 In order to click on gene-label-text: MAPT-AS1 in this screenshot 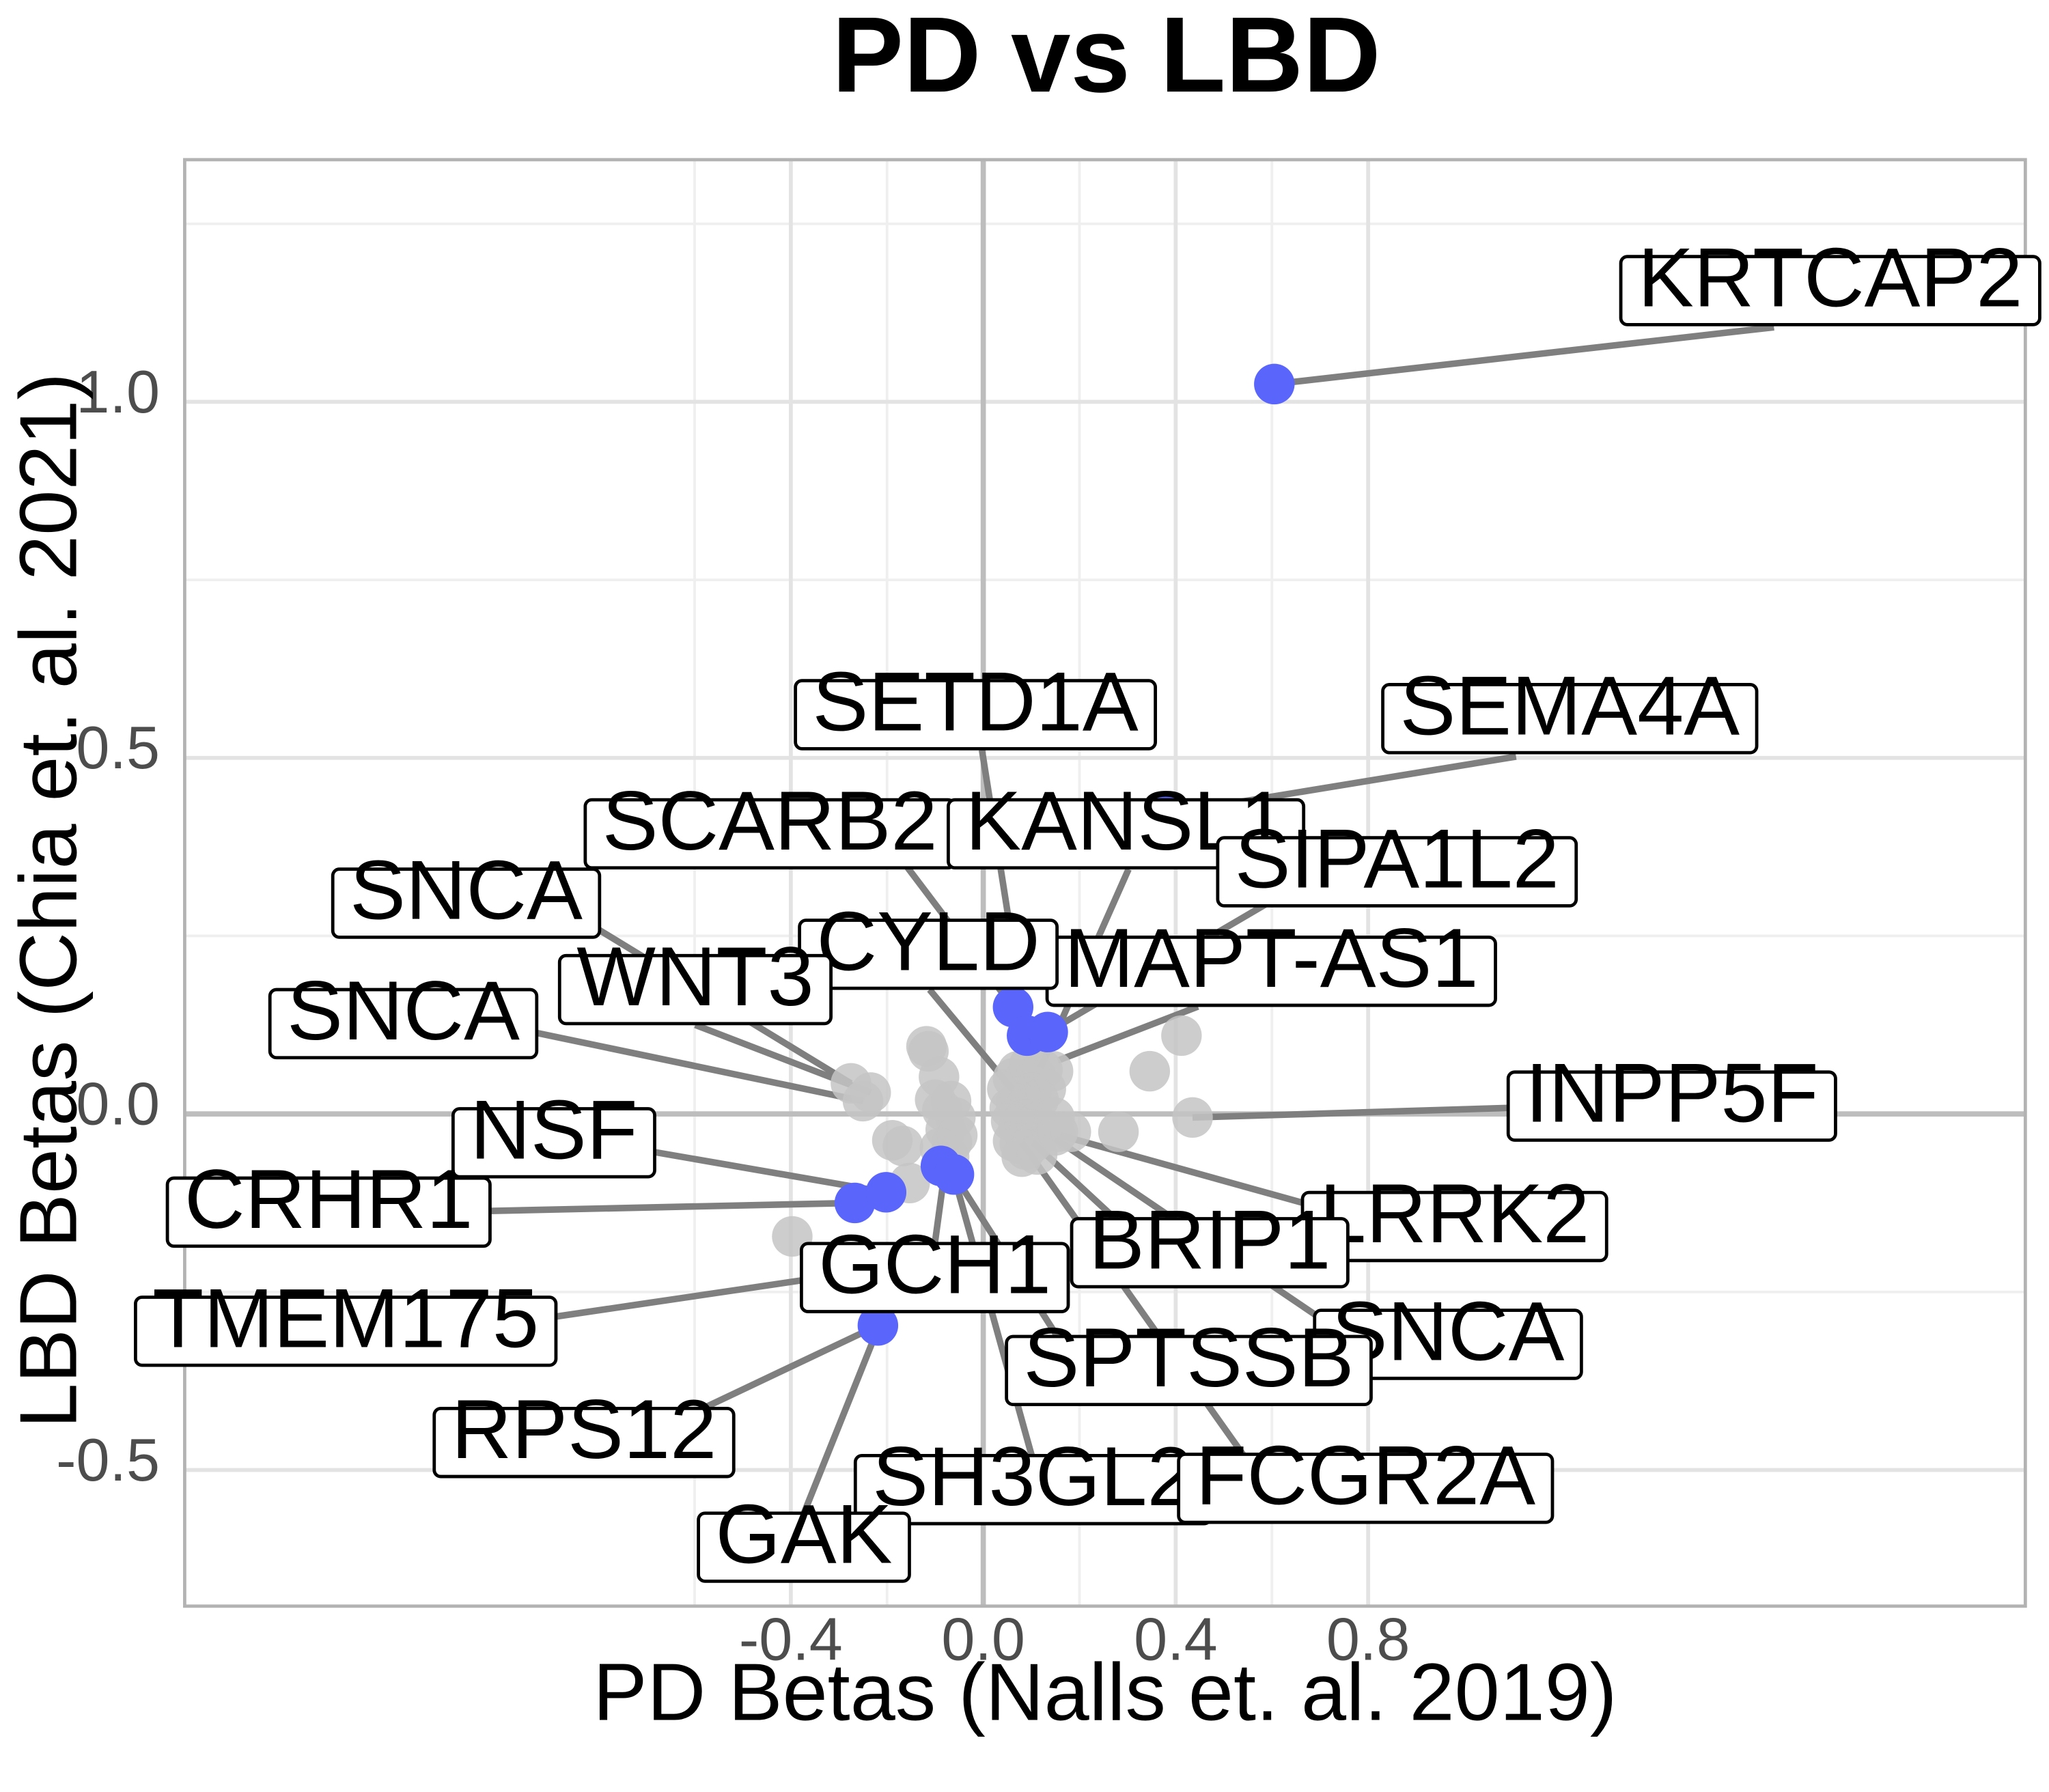, I will do `click(1272, 958)`.